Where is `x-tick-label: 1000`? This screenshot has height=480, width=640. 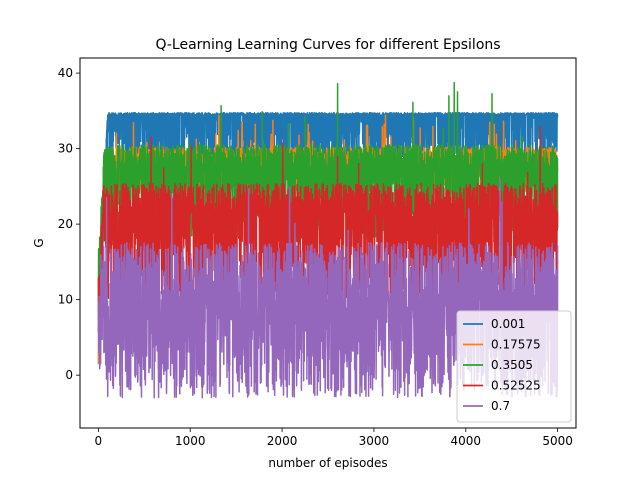
x-tick-label: 1000 is located at coordinates (190, 441).